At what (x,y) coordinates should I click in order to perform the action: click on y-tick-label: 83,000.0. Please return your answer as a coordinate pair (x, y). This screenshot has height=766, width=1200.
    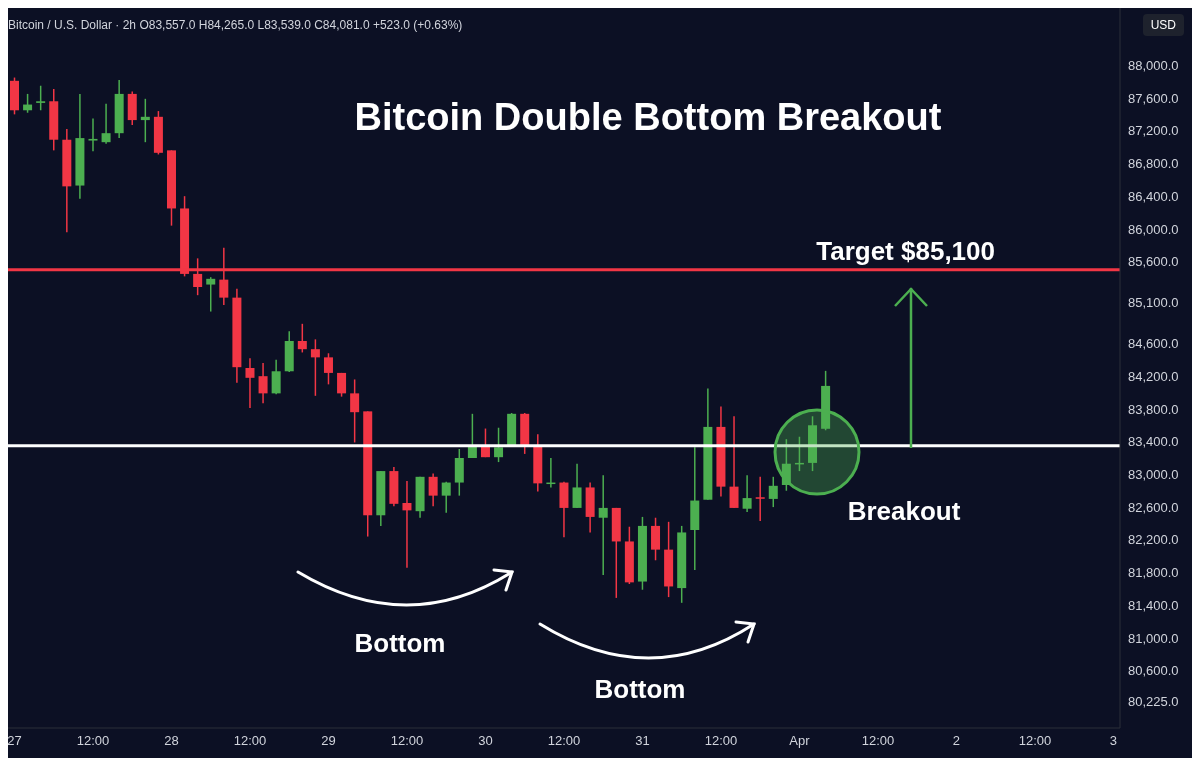
    Looking at the image, I should click on (1153, 474).